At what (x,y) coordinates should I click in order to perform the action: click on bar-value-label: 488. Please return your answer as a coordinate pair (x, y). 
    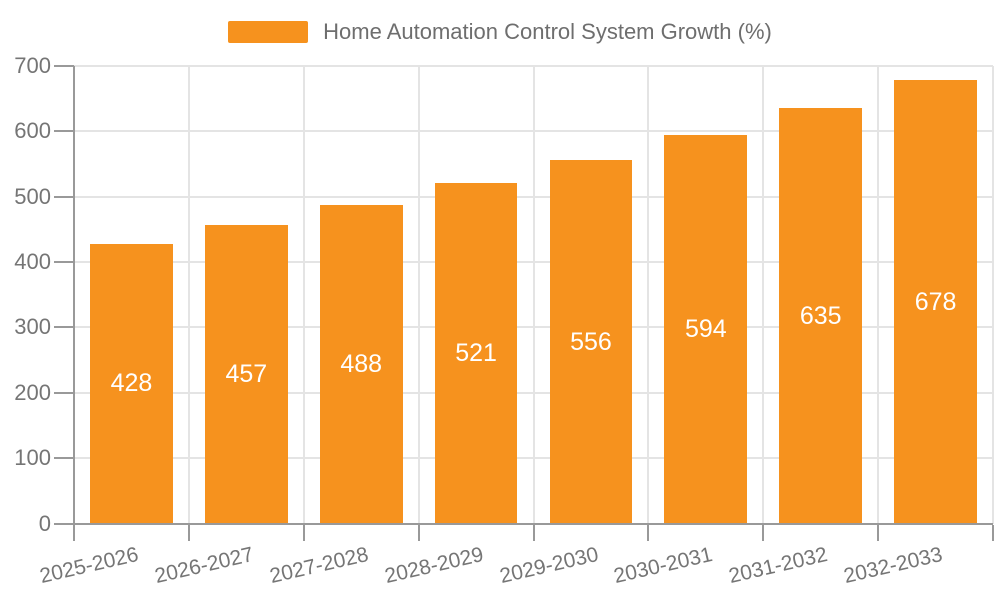
    Looking at the image, I should click on (361, 363).